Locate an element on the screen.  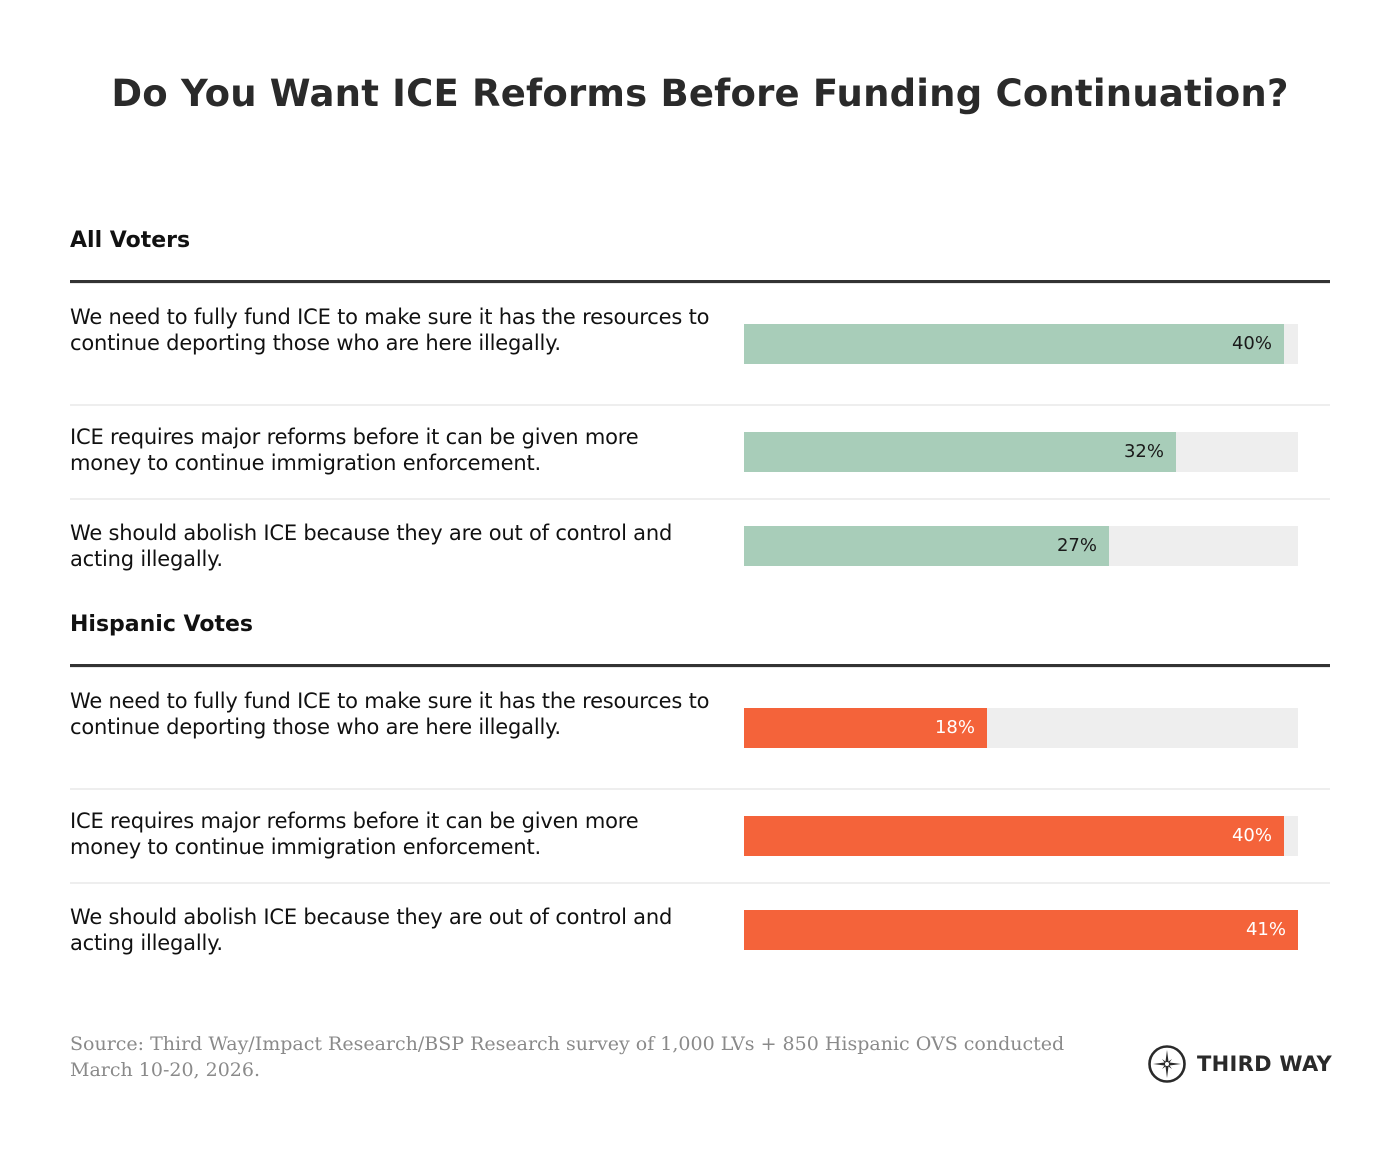
data-label: 41% is located at coordinates (1265, 929).